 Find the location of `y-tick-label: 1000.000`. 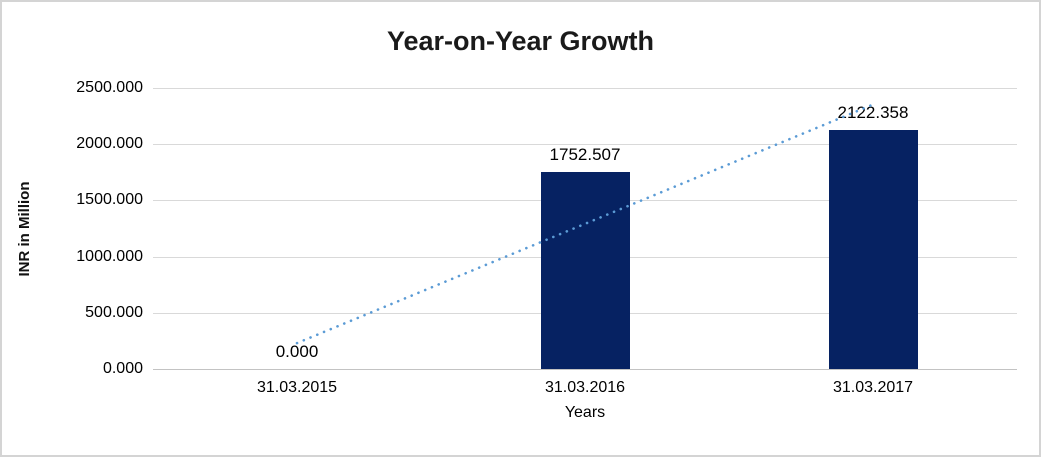

y-tick-label: 1000.000 is located at coordinates (109, 256).